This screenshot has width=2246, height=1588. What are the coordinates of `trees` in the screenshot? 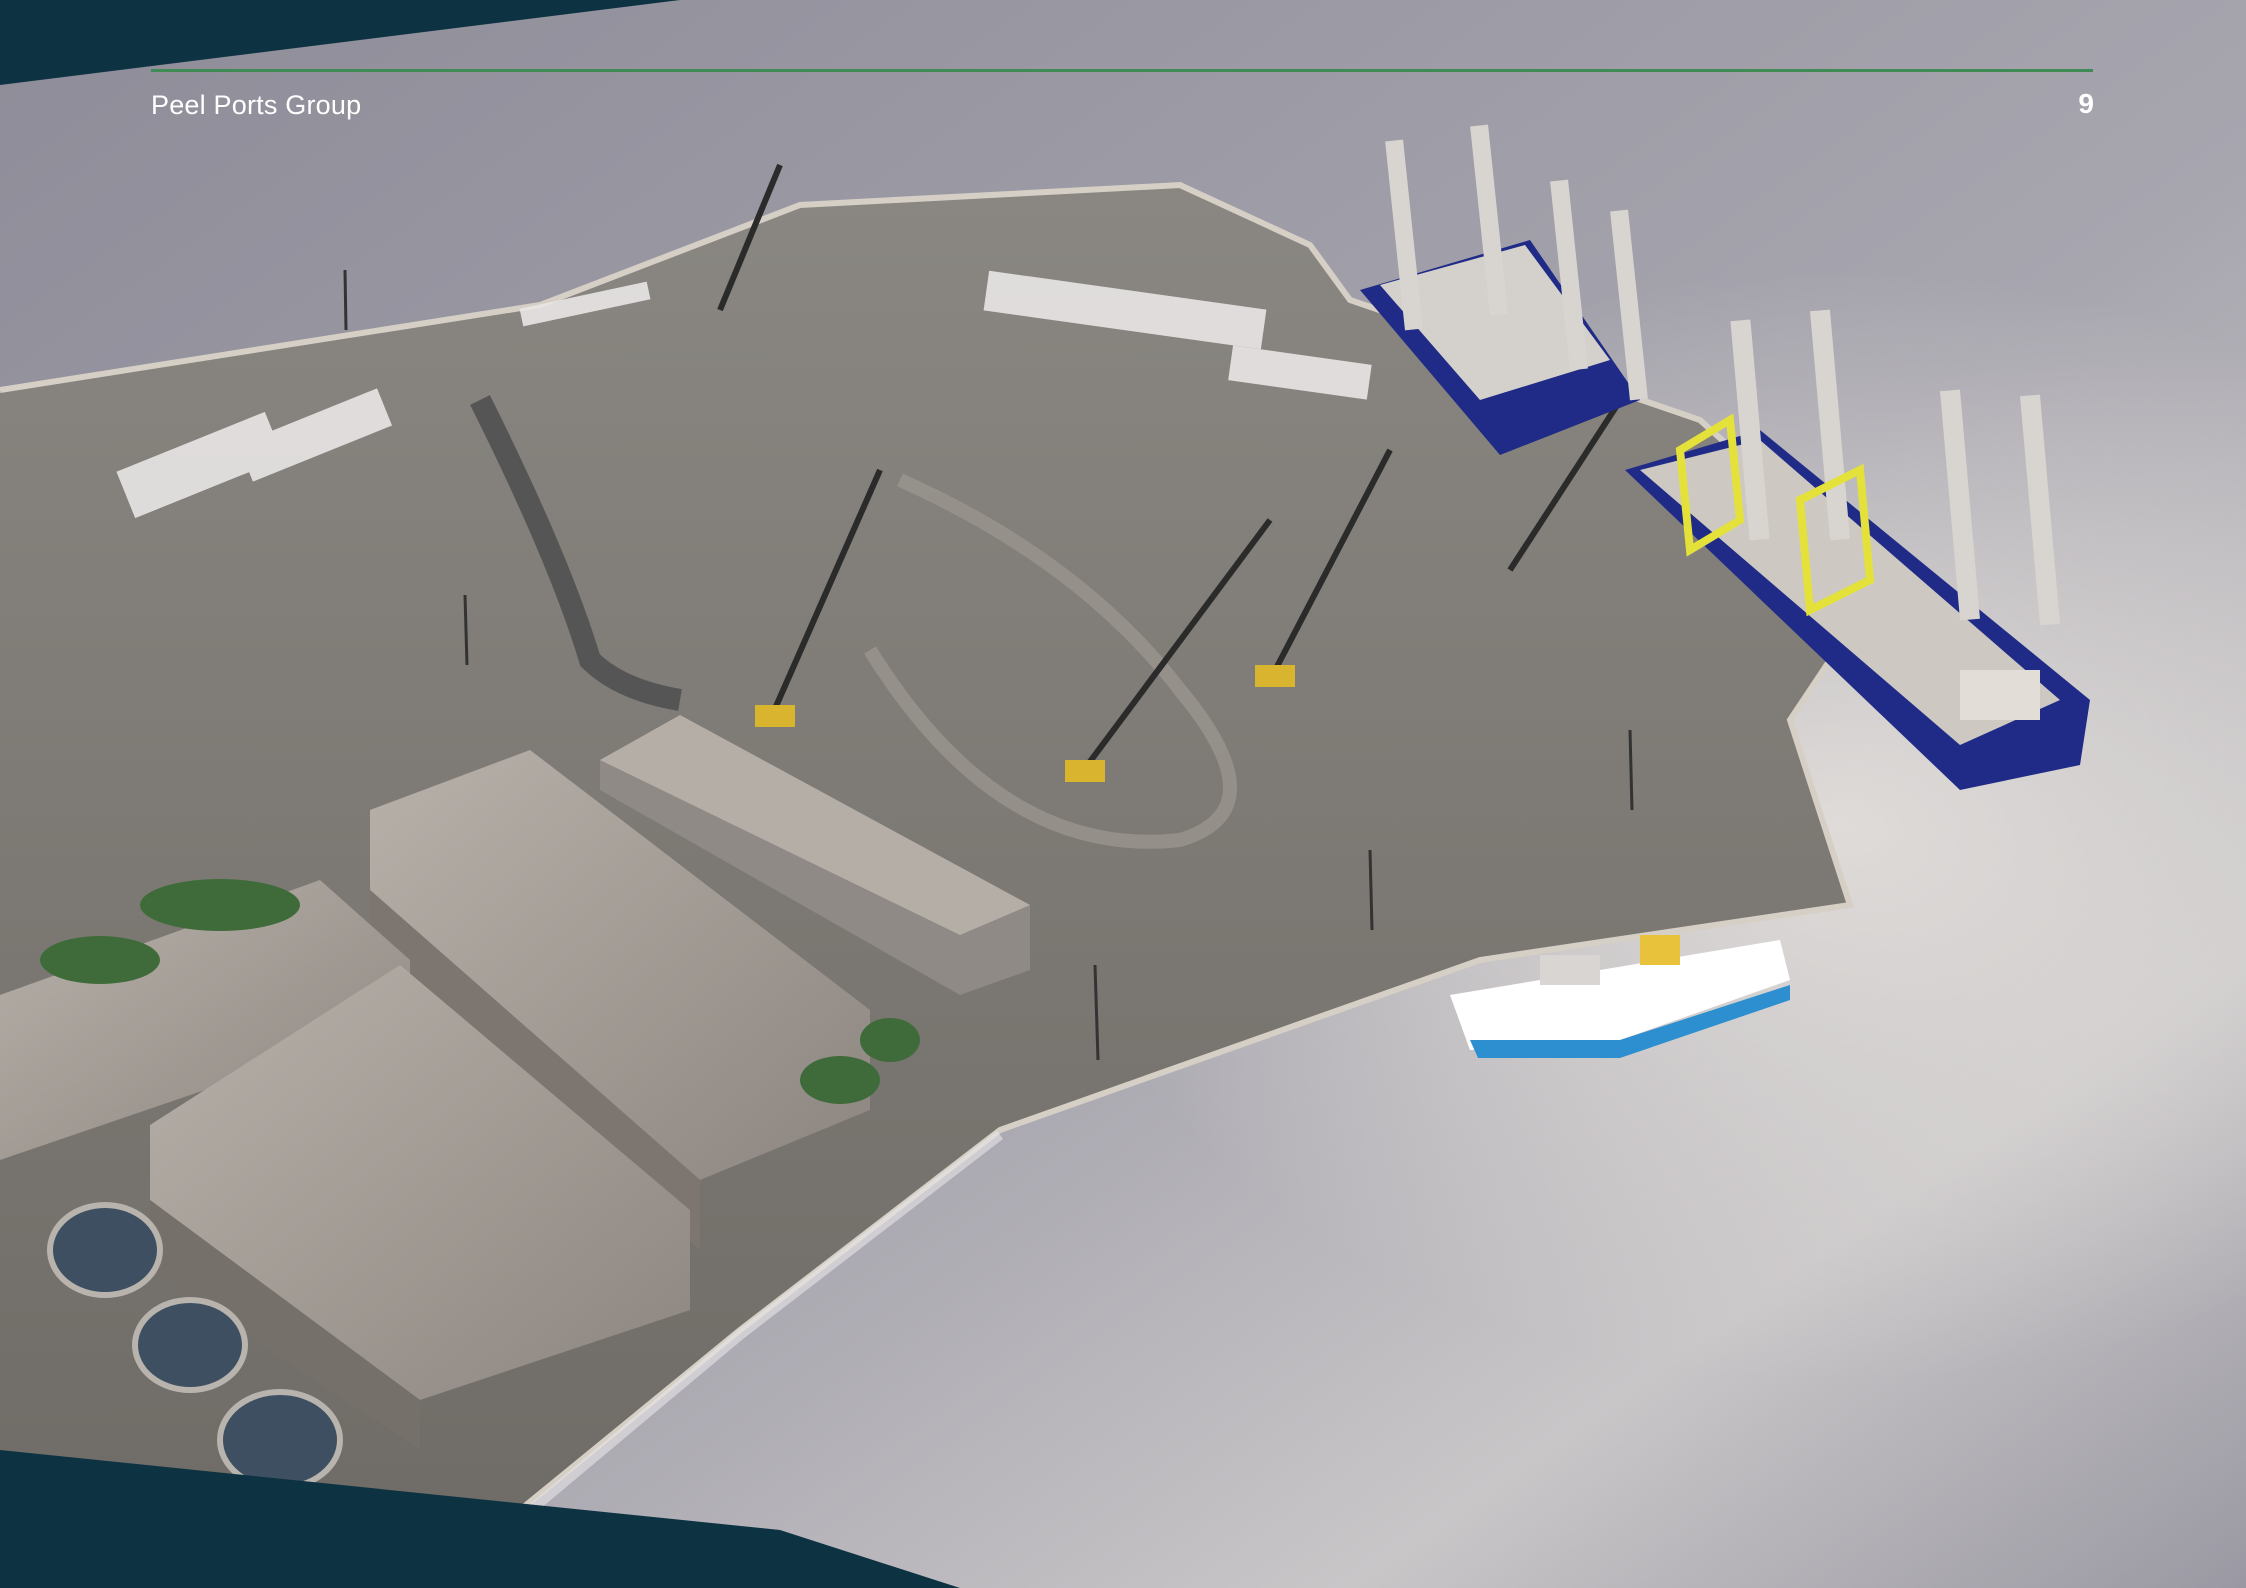 It's located at (480, 991).